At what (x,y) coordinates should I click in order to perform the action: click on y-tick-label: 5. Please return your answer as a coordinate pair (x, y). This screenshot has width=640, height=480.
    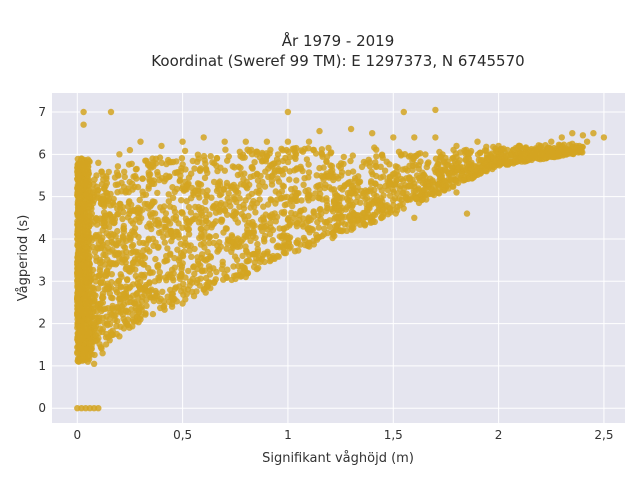
    Looking at the image, I should click on (42, 197).